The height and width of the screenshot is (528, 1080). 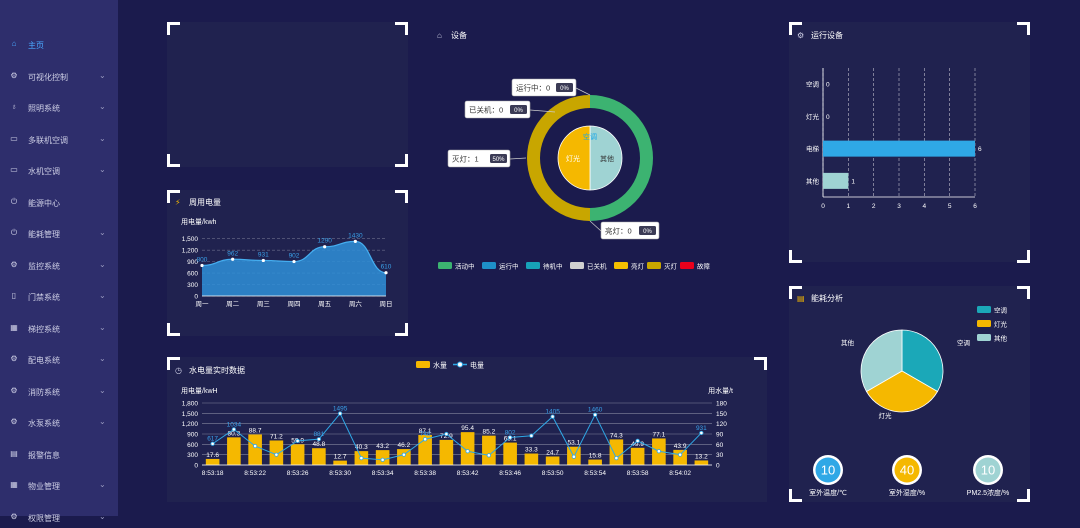 I want to click on callout: 灭灯：1 50%, so click(x=487, y=158).